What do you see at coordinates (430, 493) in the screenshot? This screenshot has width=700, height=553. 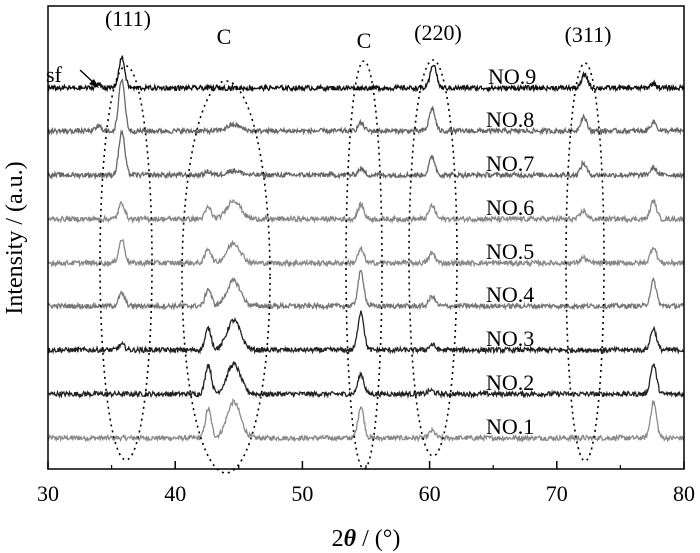 I see `x-tick-label: 60` at bounding box center [430, 493].